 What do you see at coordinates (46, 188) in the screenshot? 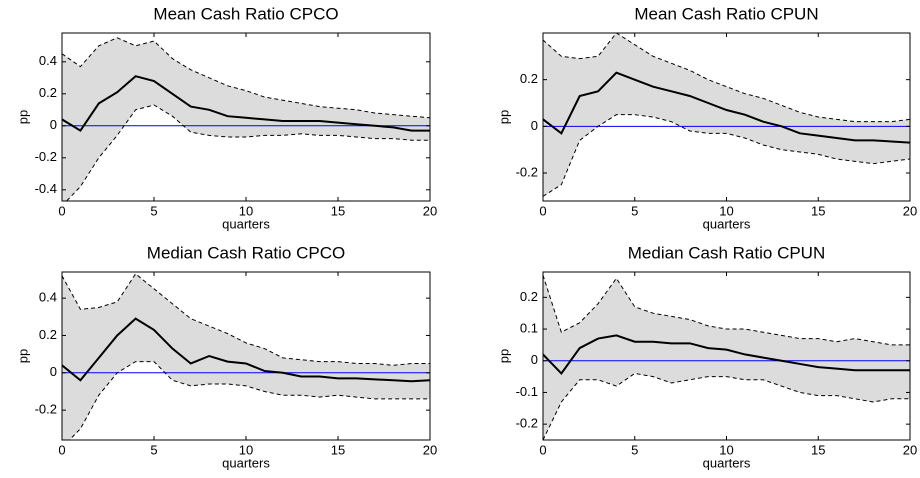
I see `y-tick-label: -0.4` at bounding box center [46, 188].